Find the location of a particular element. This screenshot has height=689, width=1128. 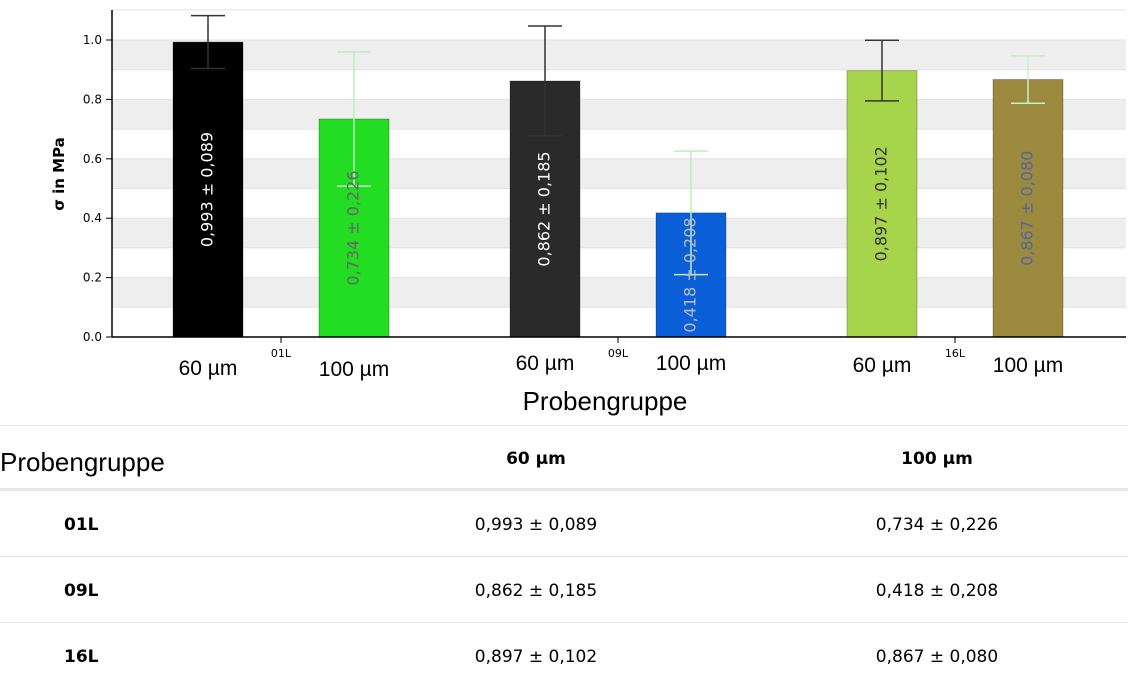

y-axis: 0.0 0.2 0.4 0.6 0.8 1.0 is located at coordinates (98, 177).